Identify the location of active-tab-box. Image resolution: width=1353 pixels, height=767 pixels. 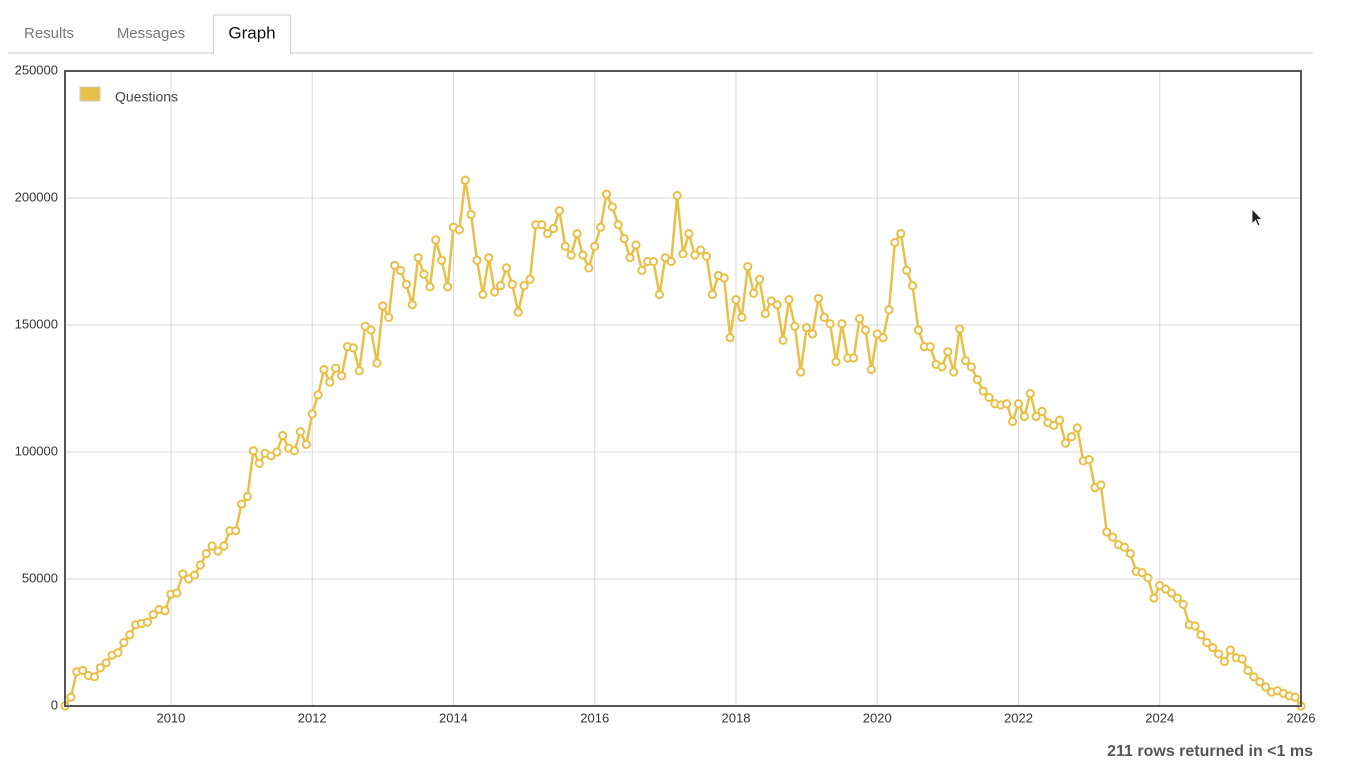
(252, 34).